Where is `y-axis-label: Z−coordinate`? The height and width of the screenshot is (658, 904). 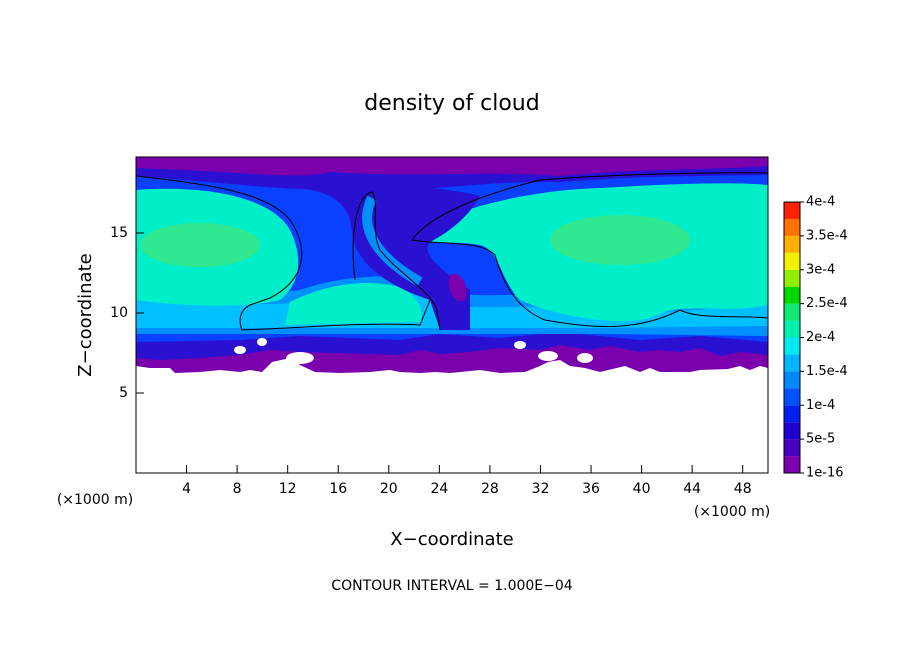
y-axis-label: Z−coordinate is located at coordinates (85, 314).